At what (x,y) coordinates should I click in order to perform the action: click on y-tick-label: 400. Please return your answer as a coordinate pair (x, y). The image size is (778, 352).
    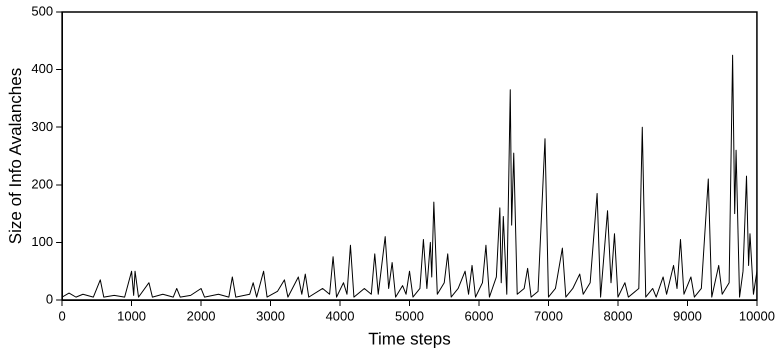
    Looking at the image, I should click on (42, 68).